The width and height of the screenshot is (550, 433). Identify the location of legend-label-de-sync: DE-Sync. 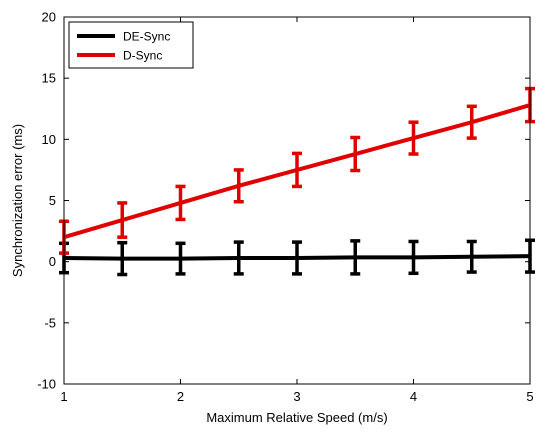
(146, 37).